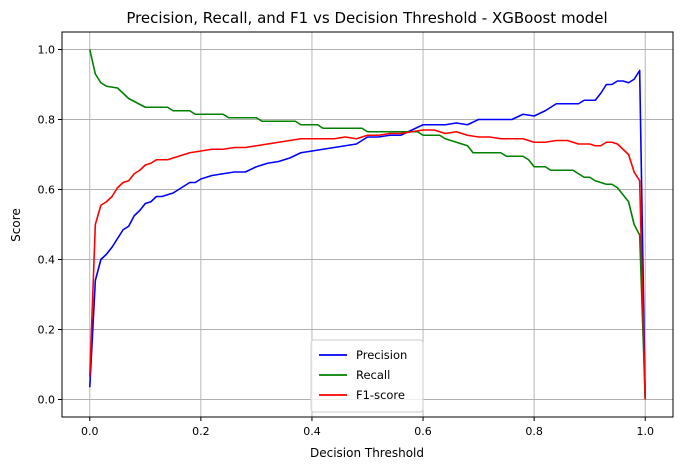 The width and height of the screenshot is (691, 470). What do you see at coordinates (645, 431) in the screenshot?
I see `x-tick-label: 1.0` at bounding box center [645, 431].